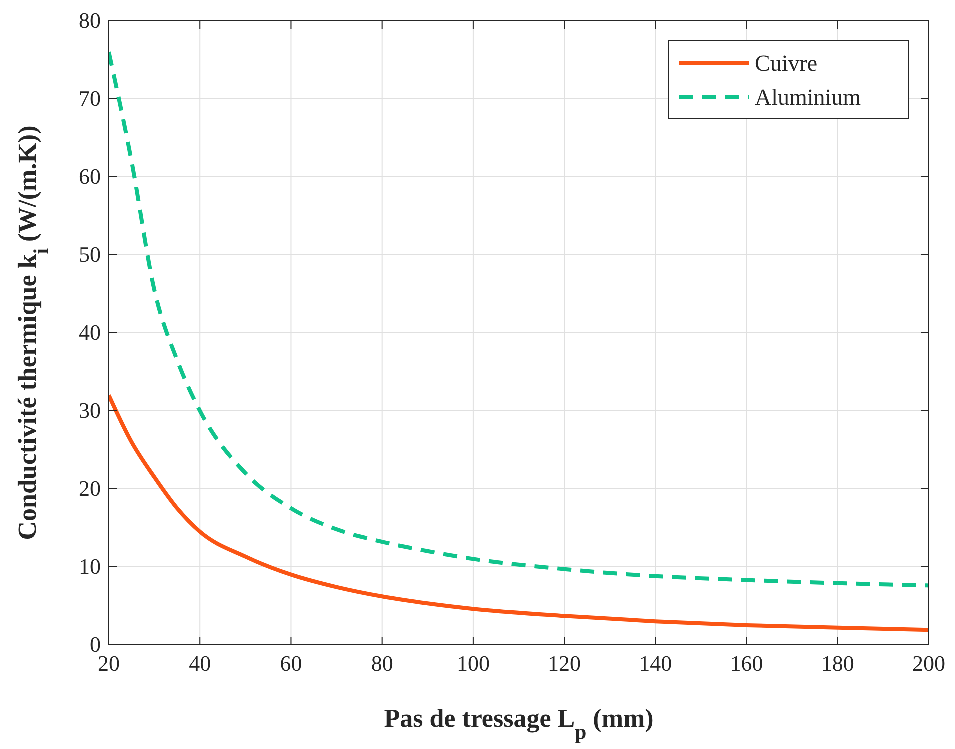 Image resolution: width=955 pixels, height=749 pixels. Describe the element at coordinates (291, 663) in the screenshot. I see `x-tick-label: 60` at that location.